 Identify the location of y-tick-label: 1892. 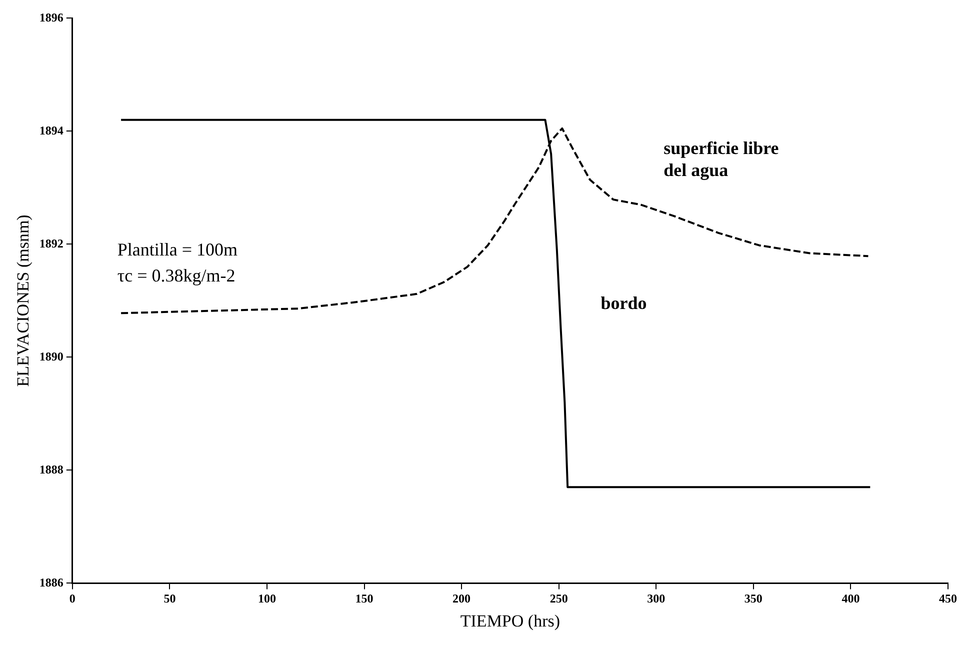
(51, 243).